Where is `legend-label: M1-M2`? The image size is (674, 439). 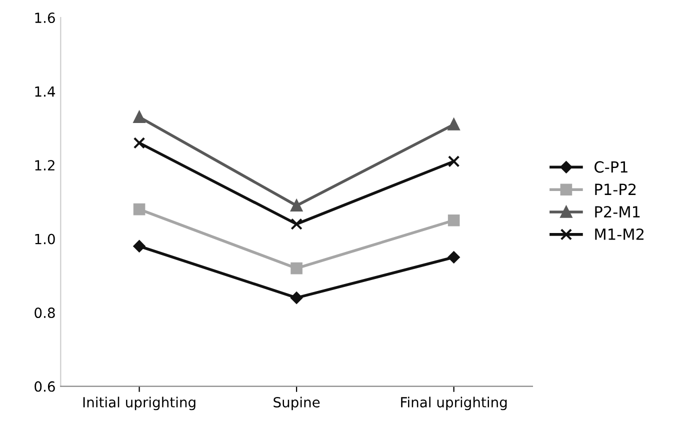
legend-label: M1-M2 is located at coordinates (619, 234).